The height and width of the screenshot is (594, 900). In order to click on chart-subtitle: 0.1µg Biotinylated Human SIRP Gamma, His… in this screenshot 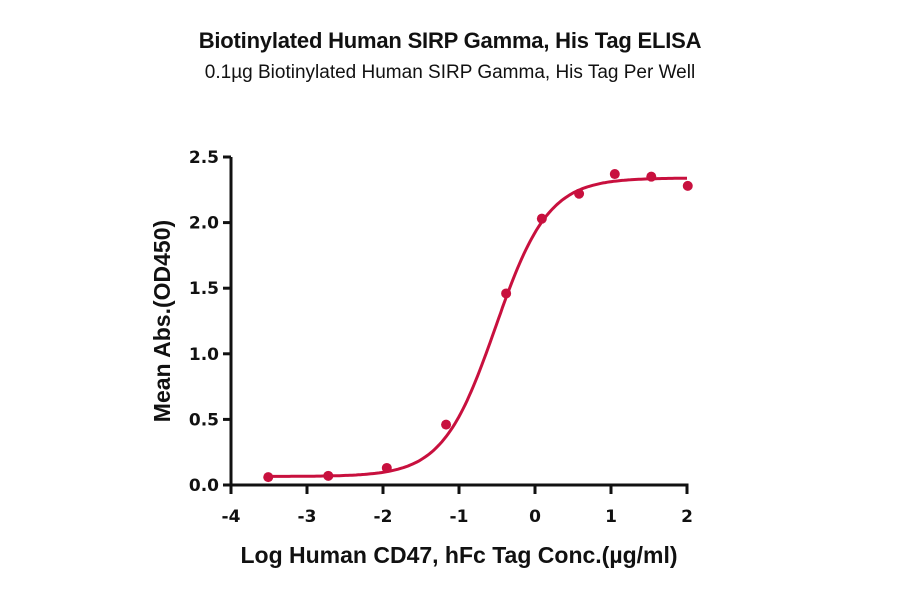, I will do `click(450, 72)`.